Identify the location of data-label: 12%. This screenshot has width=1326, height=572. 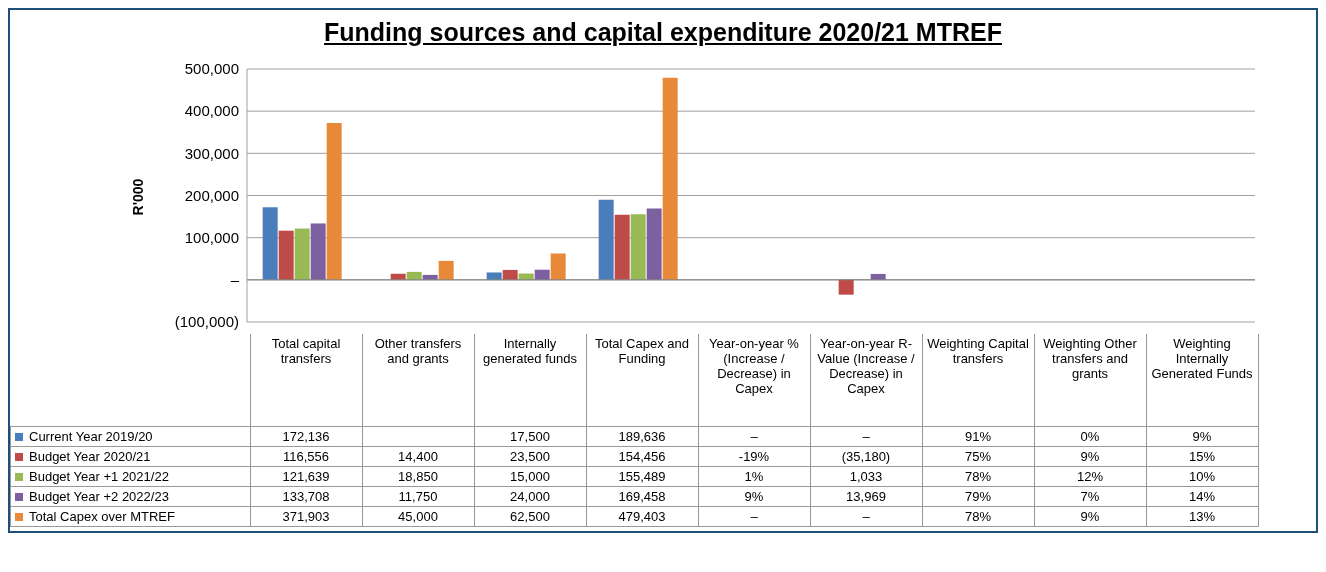
(1090, 476).